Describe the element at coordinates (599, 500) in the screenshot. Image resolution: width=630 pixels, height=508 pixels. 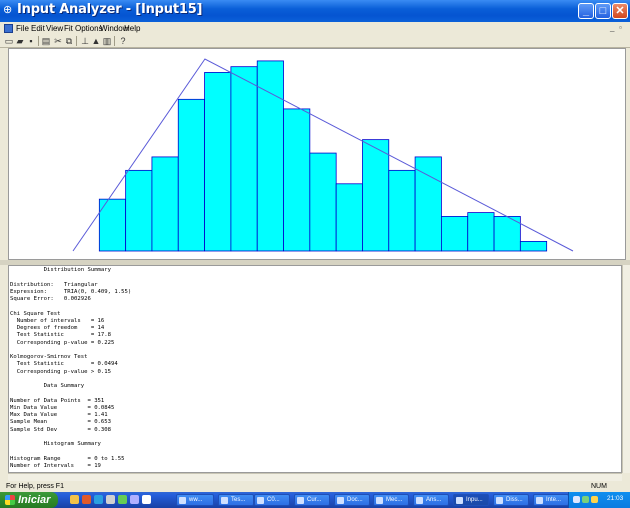
I see `system-tray: 21:03` at that location.